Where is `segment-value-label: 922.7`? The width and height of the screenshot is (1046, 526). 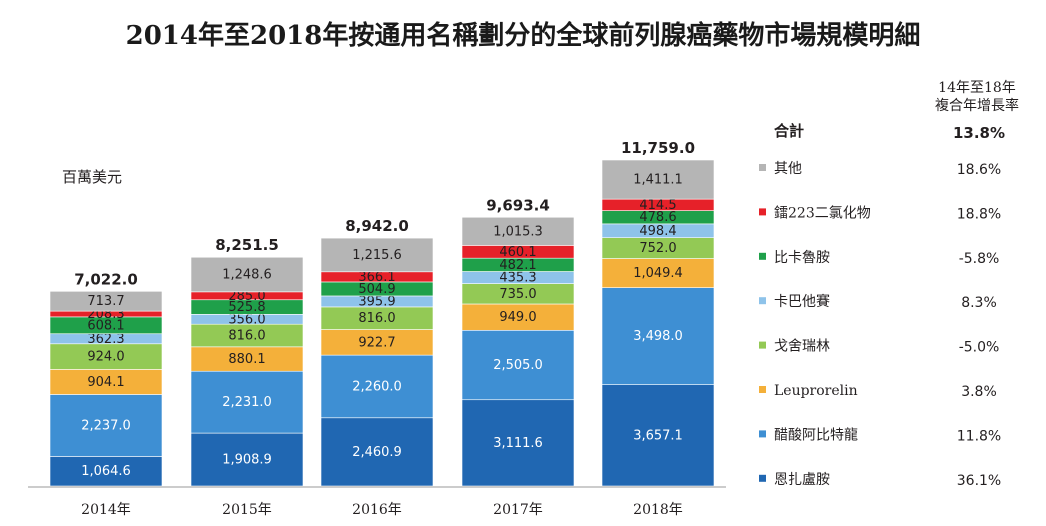
segment-value-label: 922.7 is located at coordinates (376, 342).